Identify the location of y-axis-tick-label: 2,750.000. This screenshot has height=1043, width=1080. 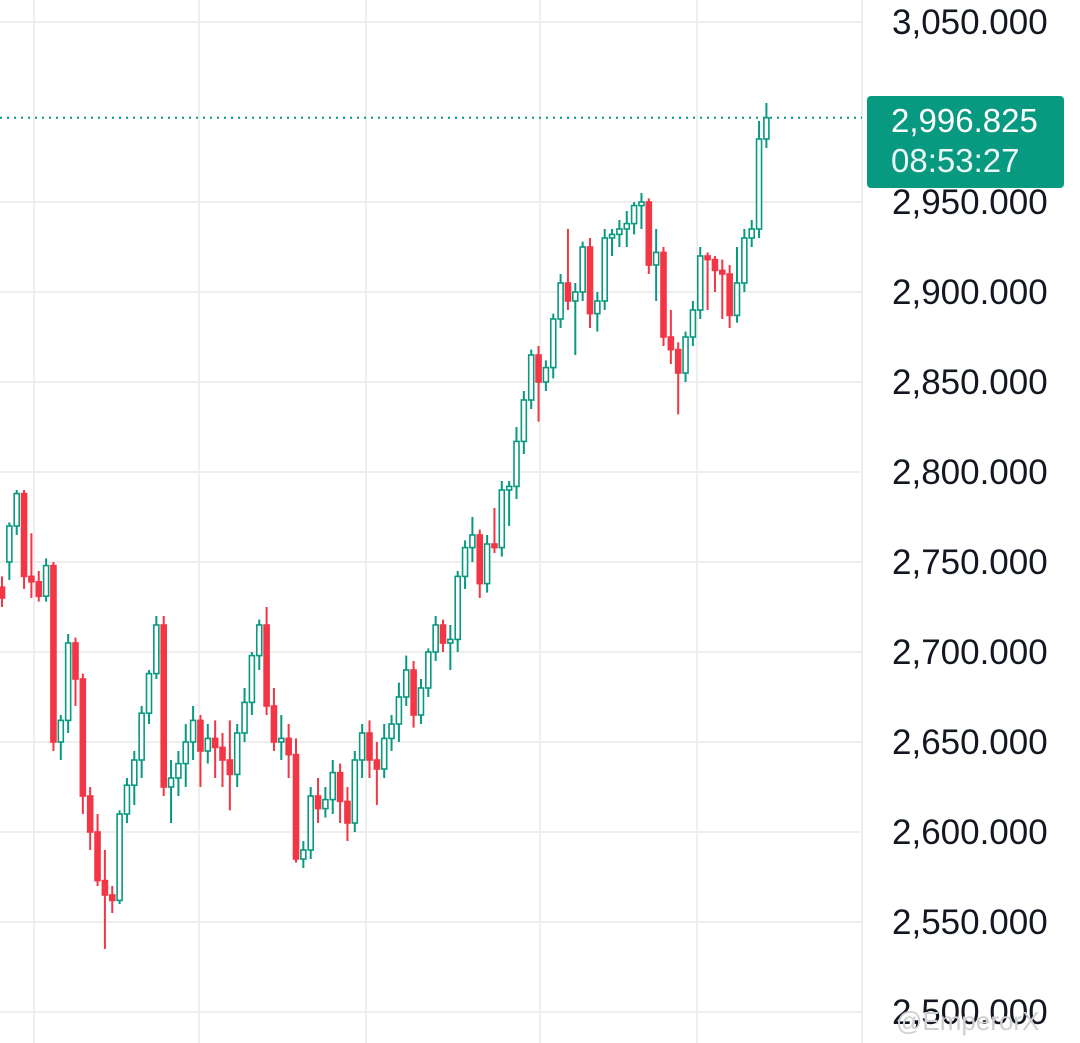
(970, 562).